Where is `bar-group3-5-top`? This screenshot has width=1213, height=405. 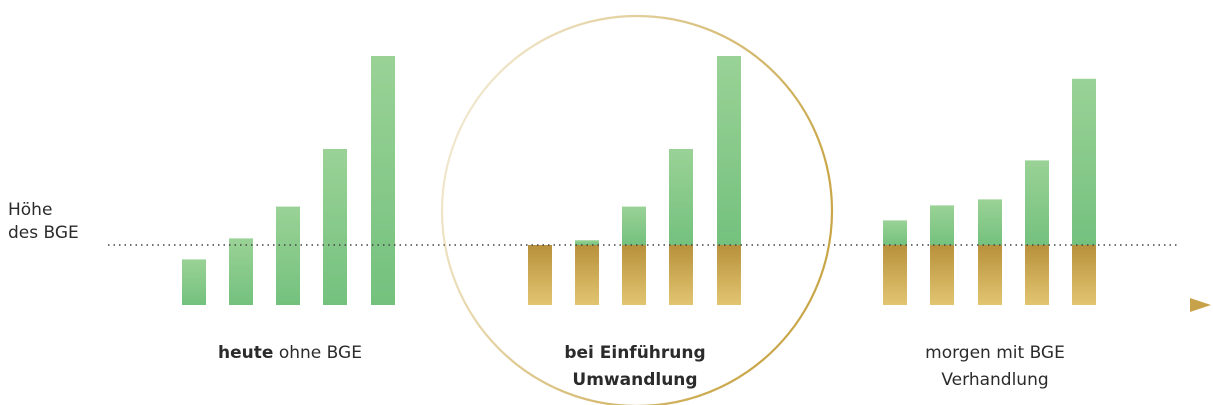
bar-group3-5-top is located at coordinates (1084, 161).